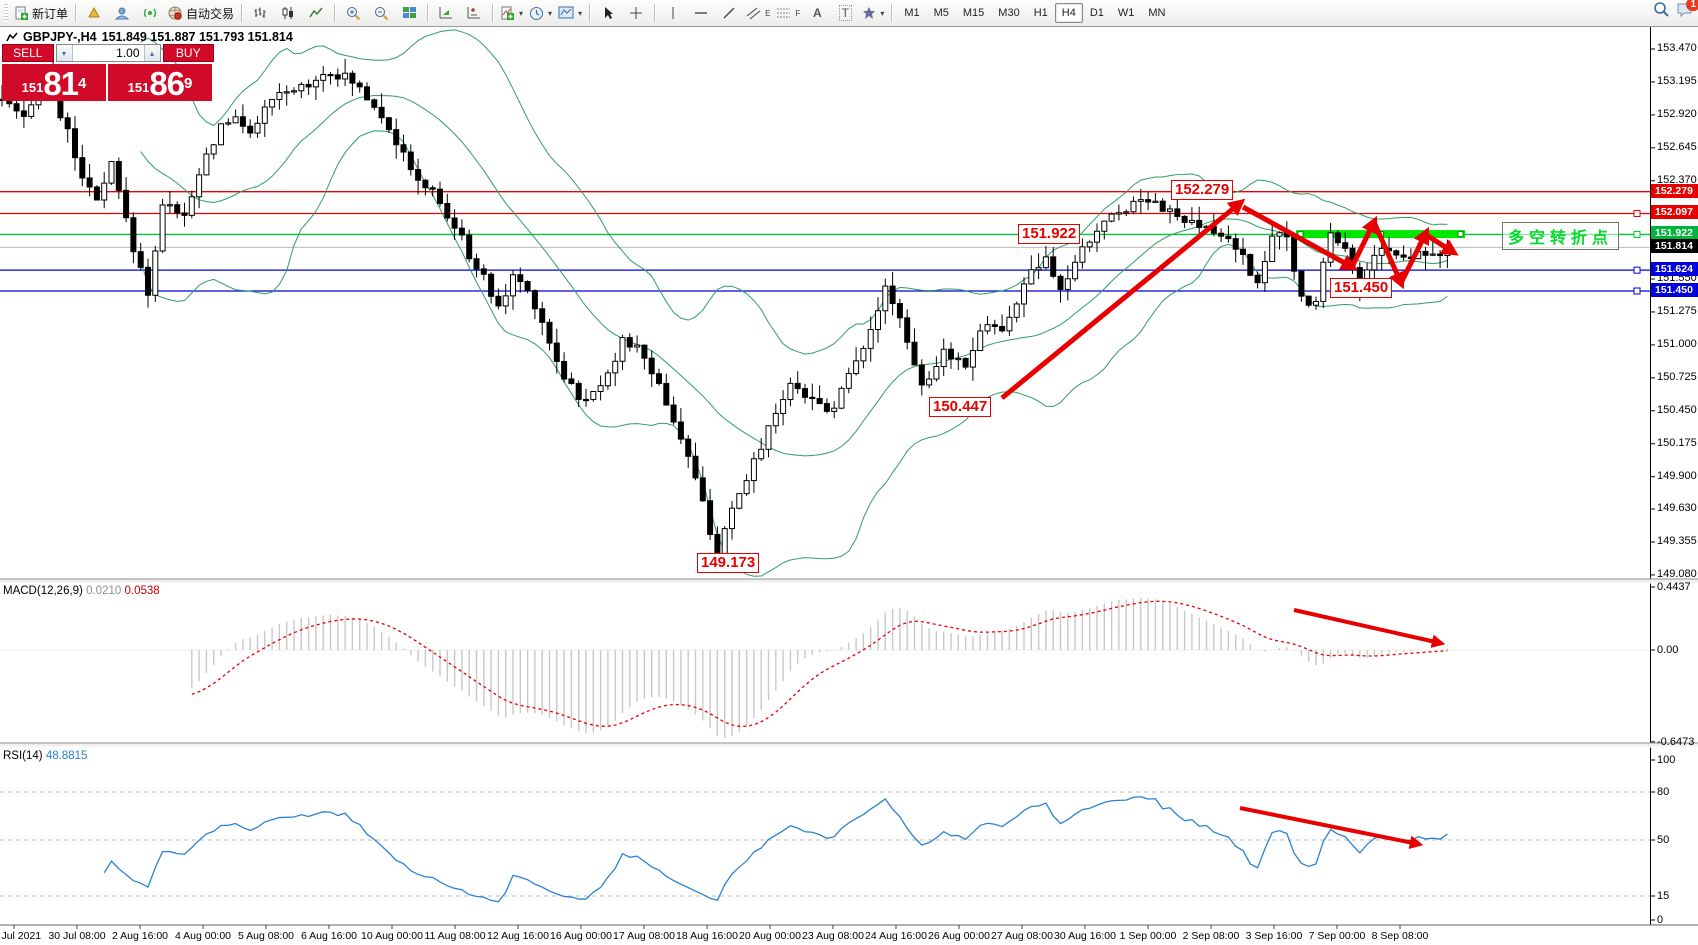  What do you see at coordinates (1663, 896) in the screenshot?
I see `rsi-tick-label: 15` at bounding box center [1663, 896].